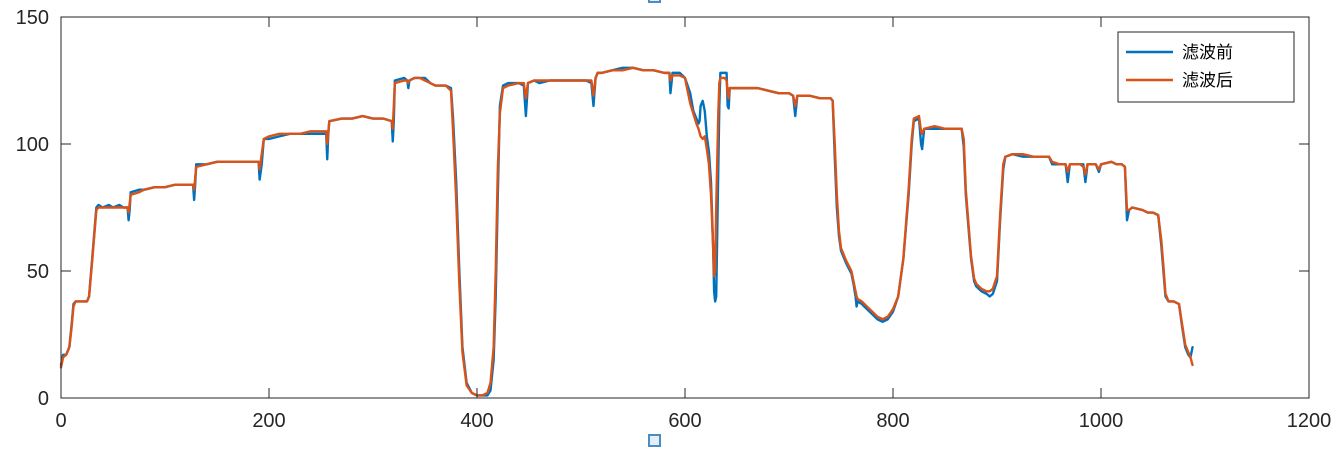 This screenshot has height=451, width=1344. What do you see at coordinates (1309, 421) in the screenshot?
I see `x-tick-label: 1200` at bounding box center [1309, 421].